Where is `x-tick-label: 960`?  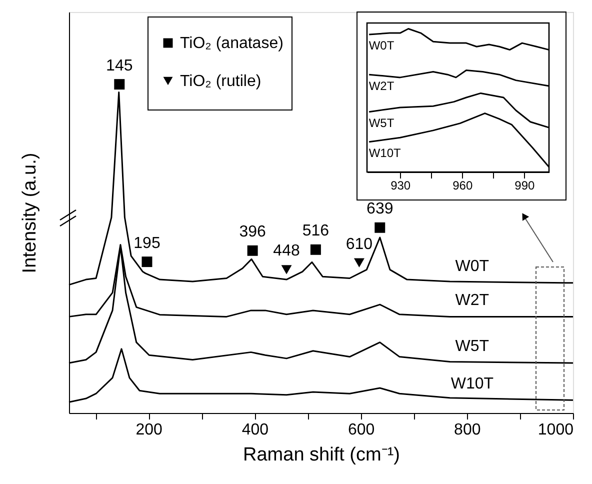 x-tick-label: 960 is located at coordinates (462, 185).